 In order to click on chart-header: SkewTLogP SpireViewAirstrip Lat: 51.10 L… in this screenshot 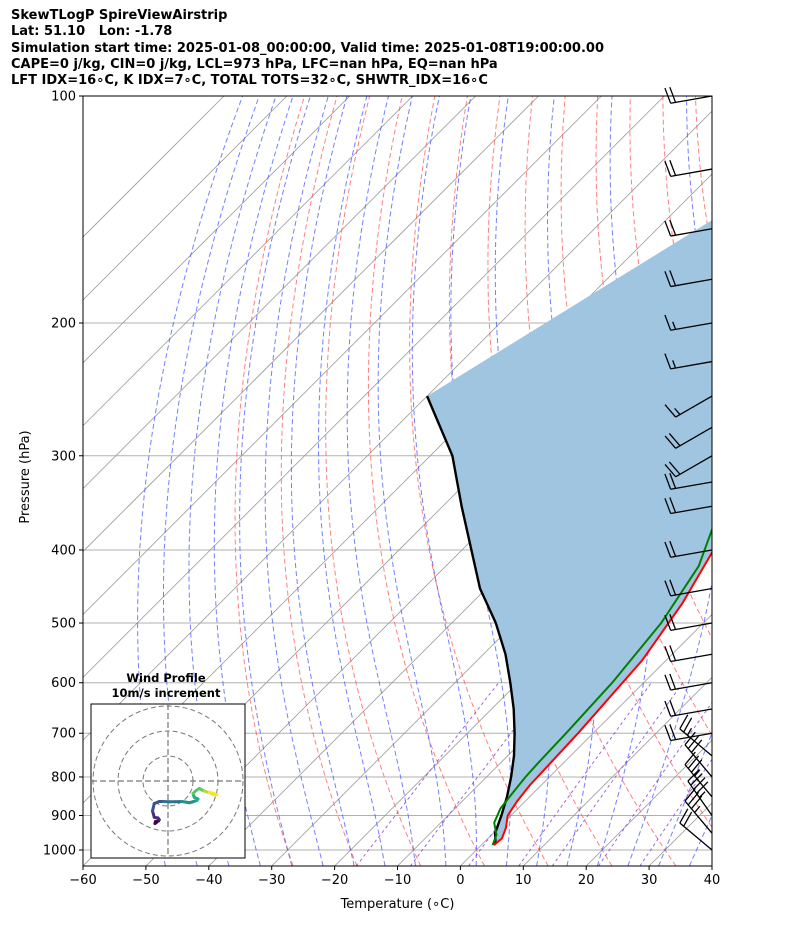, I will do `click(307, 48)`.